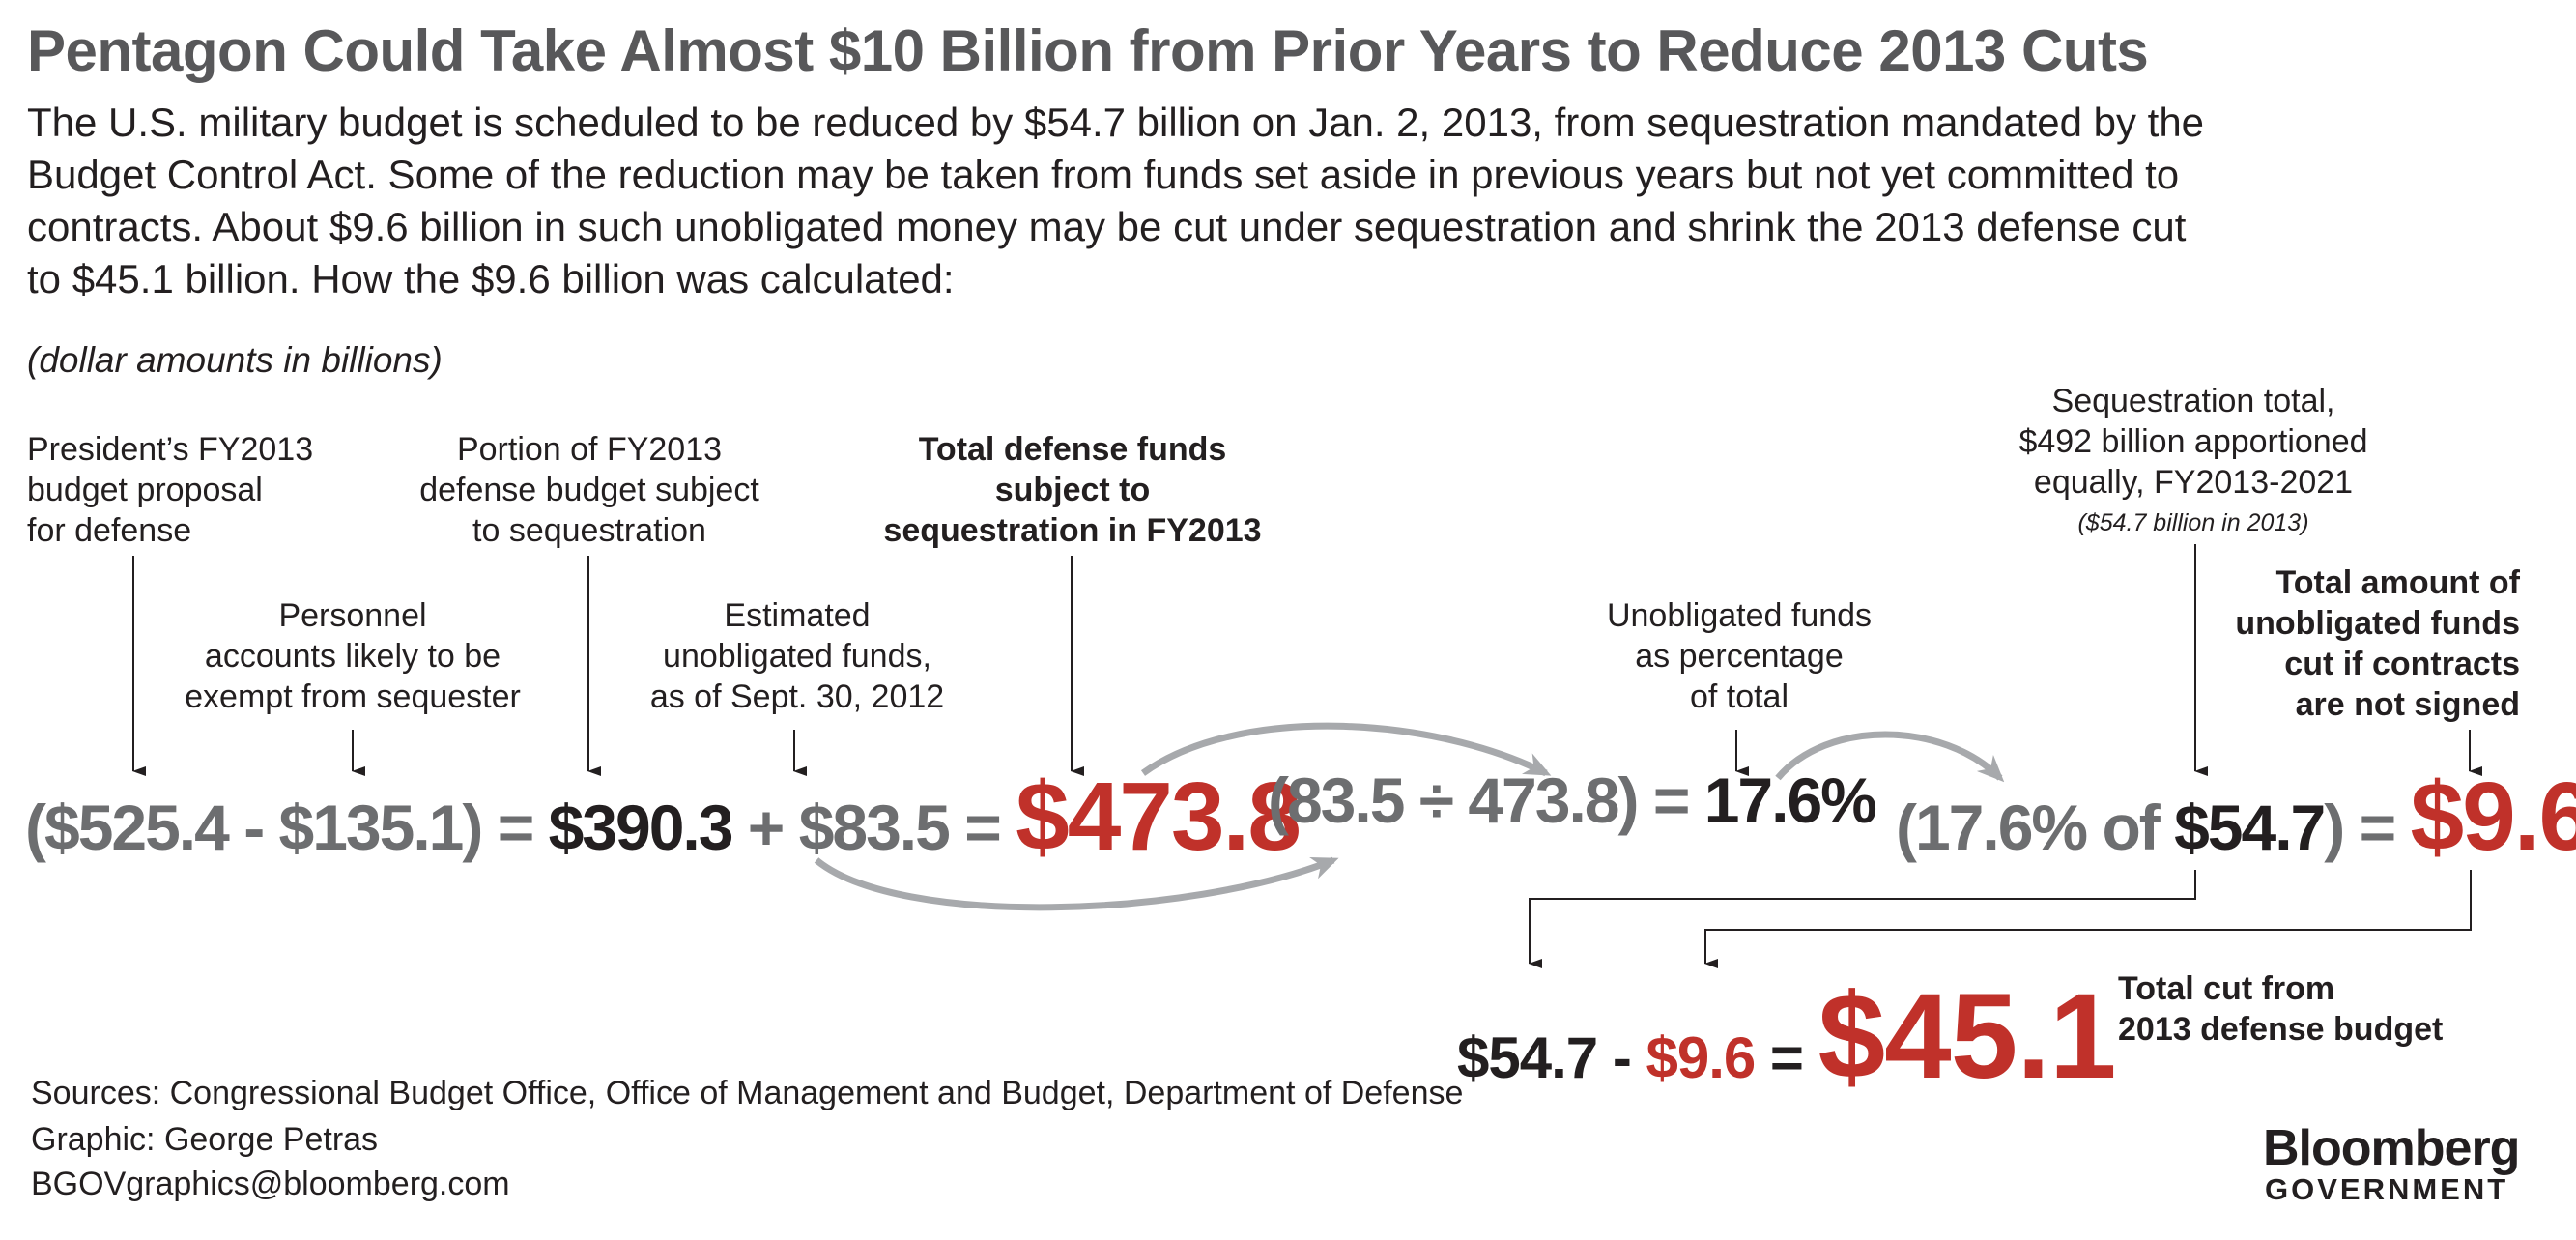 The image size is (2576, 1240). Describe the element at coordinates (1740, 615) in the screenshot. I see `label-line: Unobligated funds` at that location.